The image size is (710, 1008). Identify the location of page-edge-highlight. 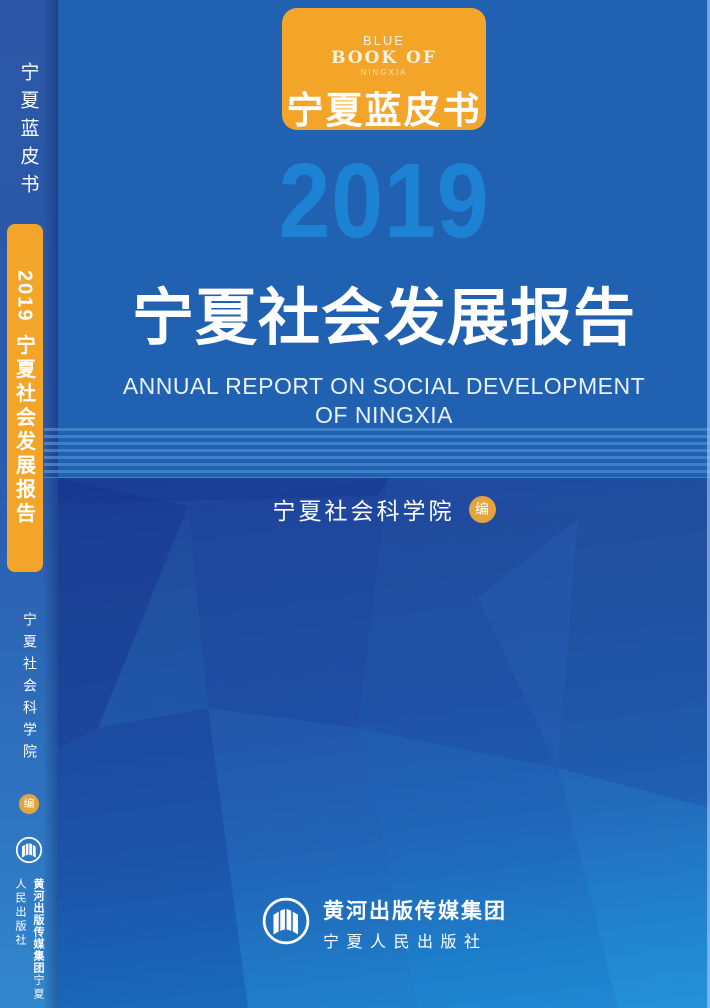
(708, 504).